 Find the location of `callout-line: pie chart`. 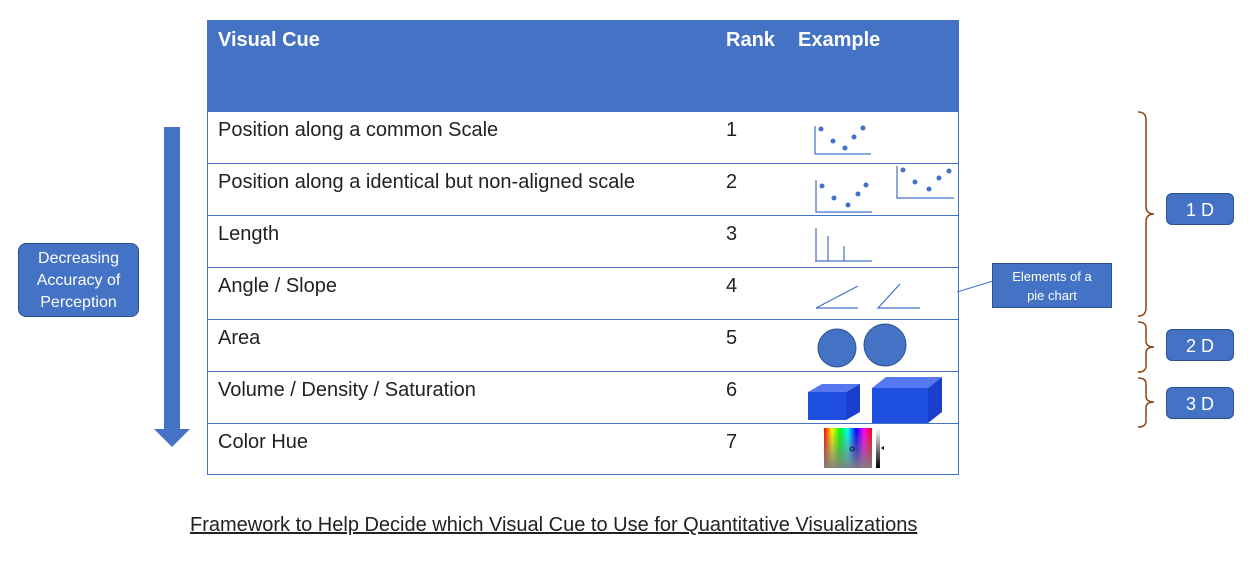

callout-line: pie chart is located at coordinates (1052, 295).